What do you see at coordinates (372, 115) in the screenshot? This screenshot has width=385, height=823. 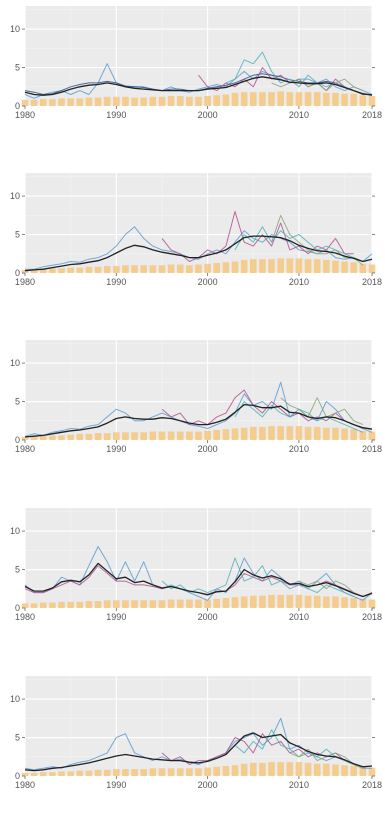 I see `x-tick-label: 2018` at bounding box center [372, 115].